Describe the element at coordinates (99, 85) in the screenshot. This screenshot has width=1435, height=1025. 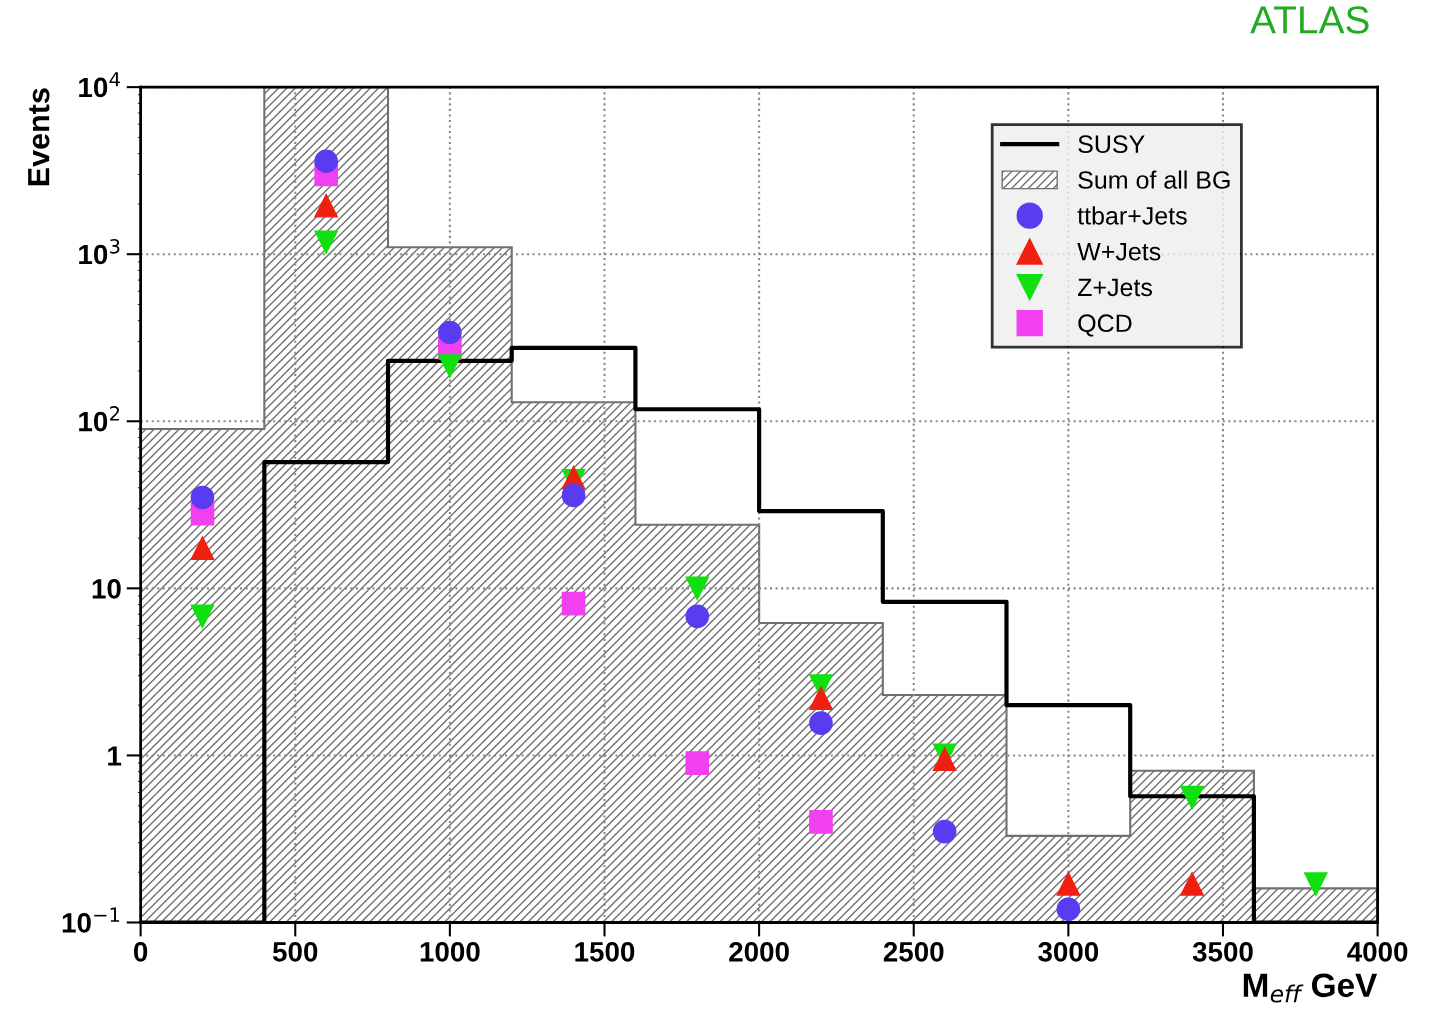
I see `y-tick-label: 10$^{4}$` at that location.